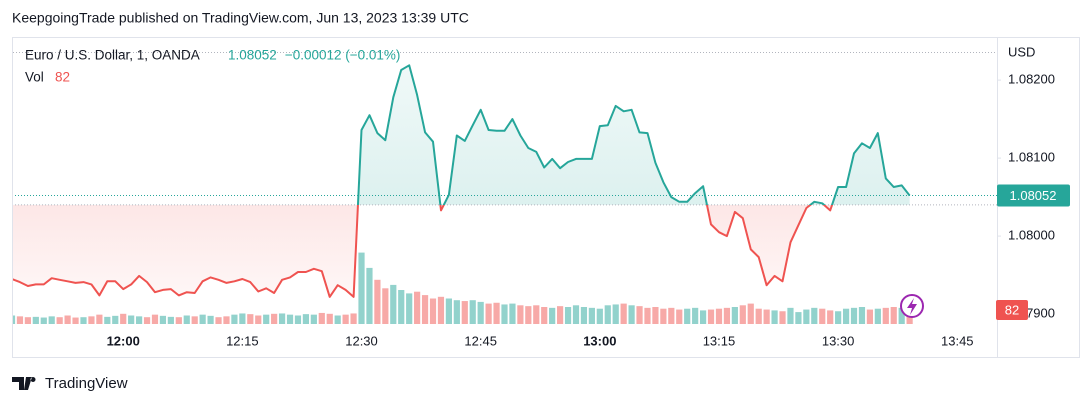 This screenshot has height=407, width=1090. I want to click on footer-brand: TradingView, so click(86, 383).